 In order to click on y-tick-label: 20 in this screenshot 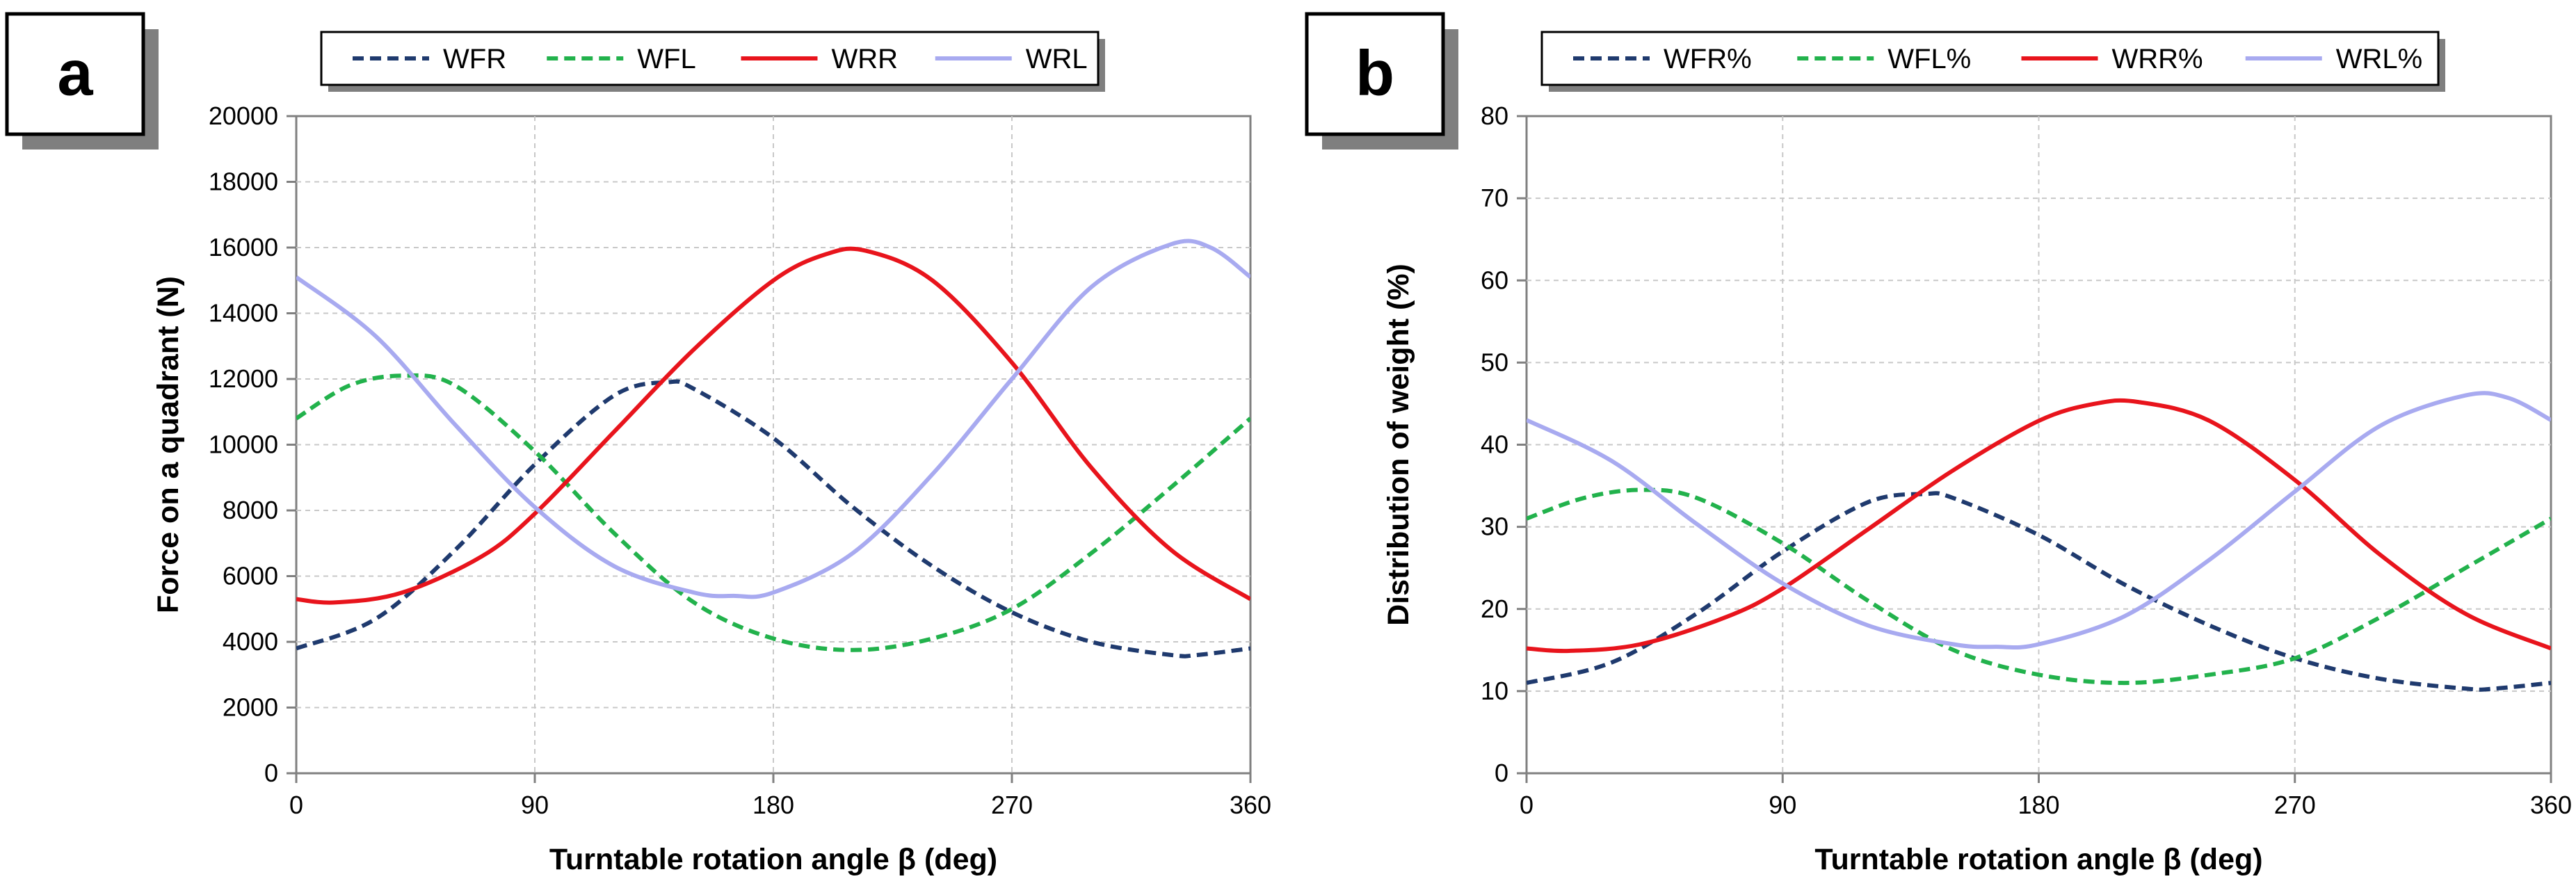, I will do `click(1495, 609)`.